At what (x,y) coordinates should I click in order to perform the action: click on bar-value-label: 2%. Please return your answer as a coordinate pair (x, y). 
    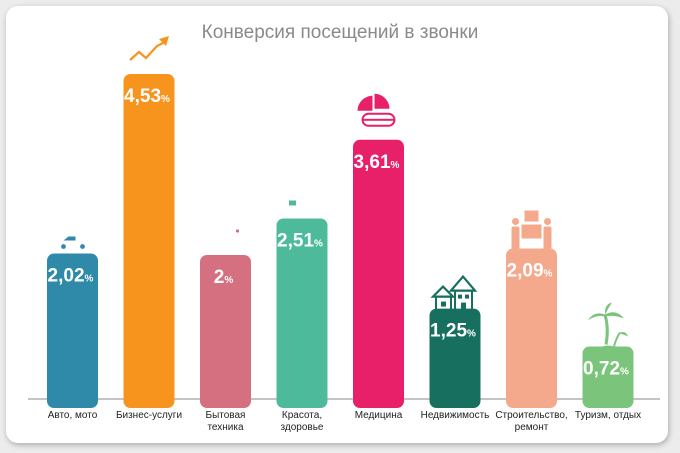
    Looking at the image, I should click on (224, 277).